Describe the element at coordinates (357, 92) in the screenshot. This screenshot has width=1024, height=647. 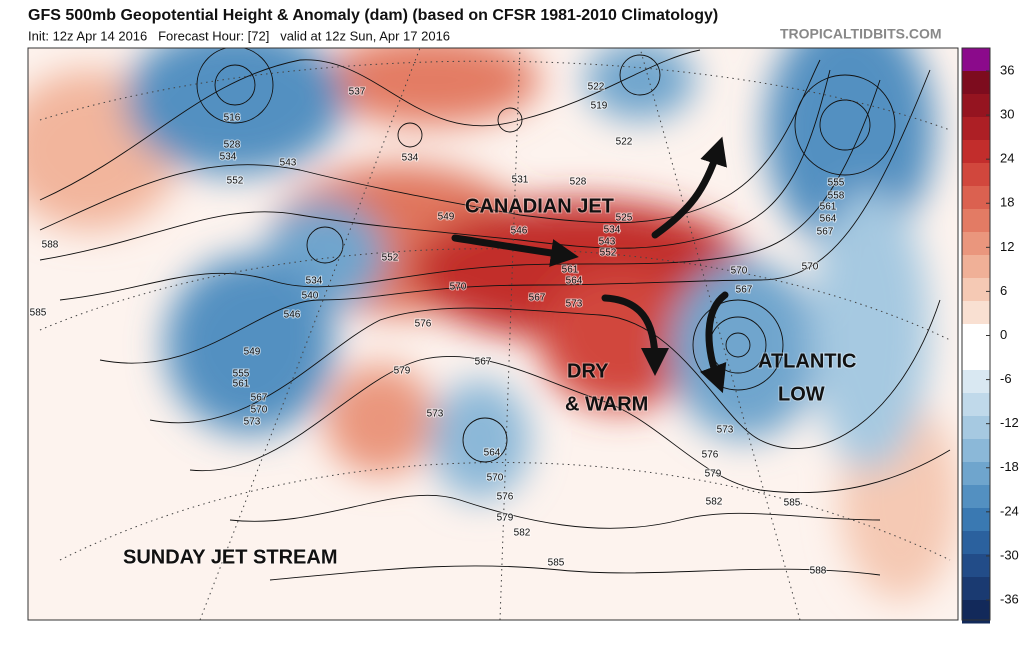
I see `contour-label: 537` at that location.